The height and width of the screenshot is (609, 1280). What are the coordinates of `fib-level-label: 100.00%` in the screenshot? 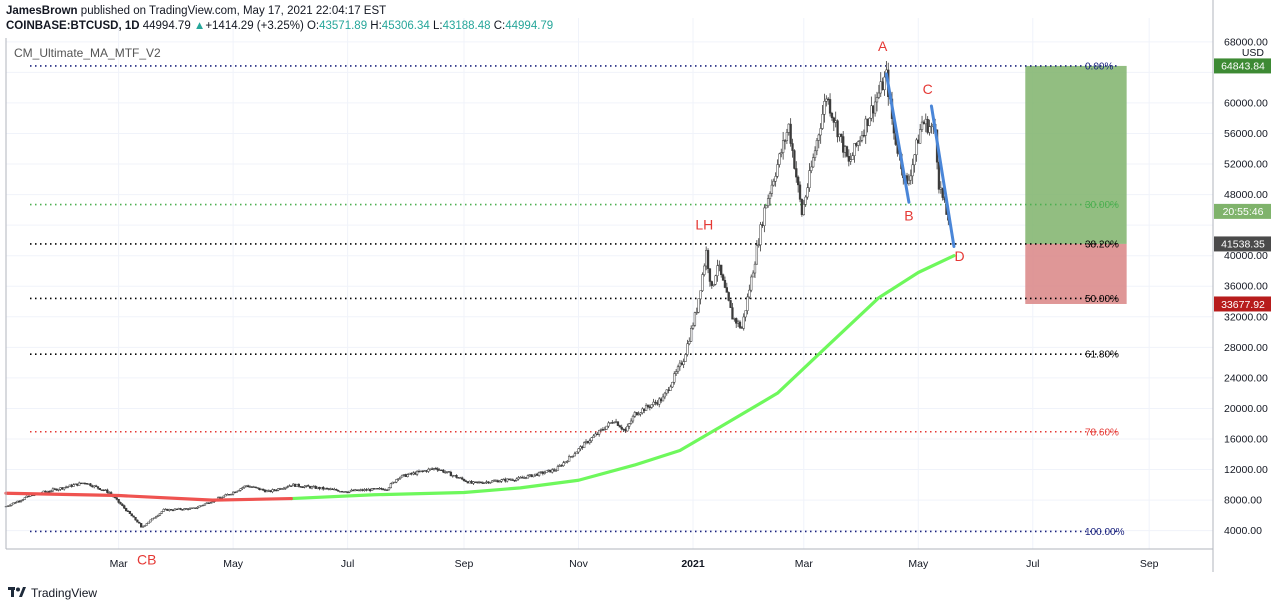 It's located at (1105, 532).